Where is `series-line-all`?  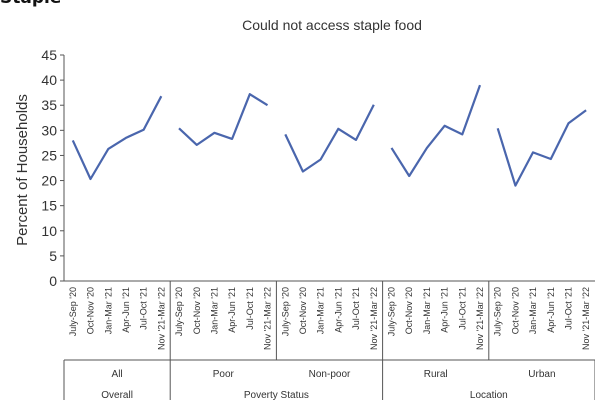
series-line-all is located at coordinates (117, 138).